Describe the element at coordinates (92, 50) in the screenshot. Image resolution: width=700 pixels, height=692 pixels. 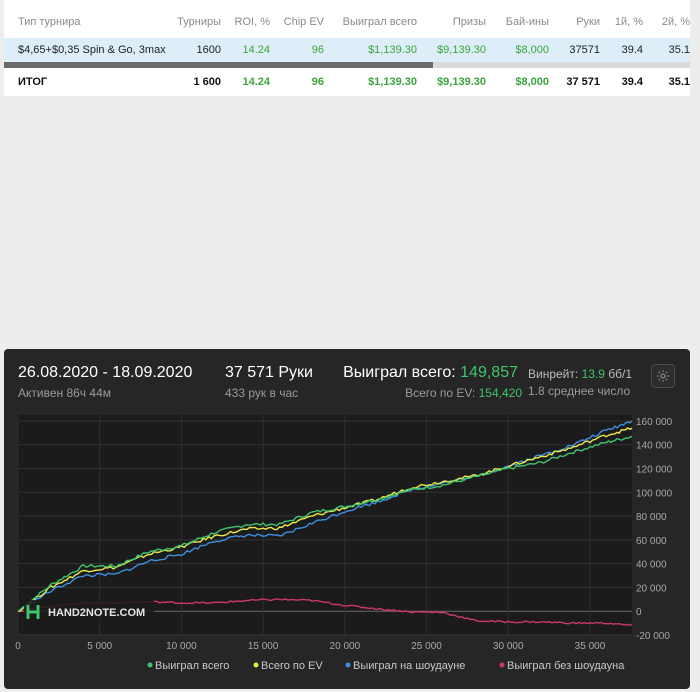
I see `cell-type: $4,65+$0,35 Spin & Go, 3max` at that location.